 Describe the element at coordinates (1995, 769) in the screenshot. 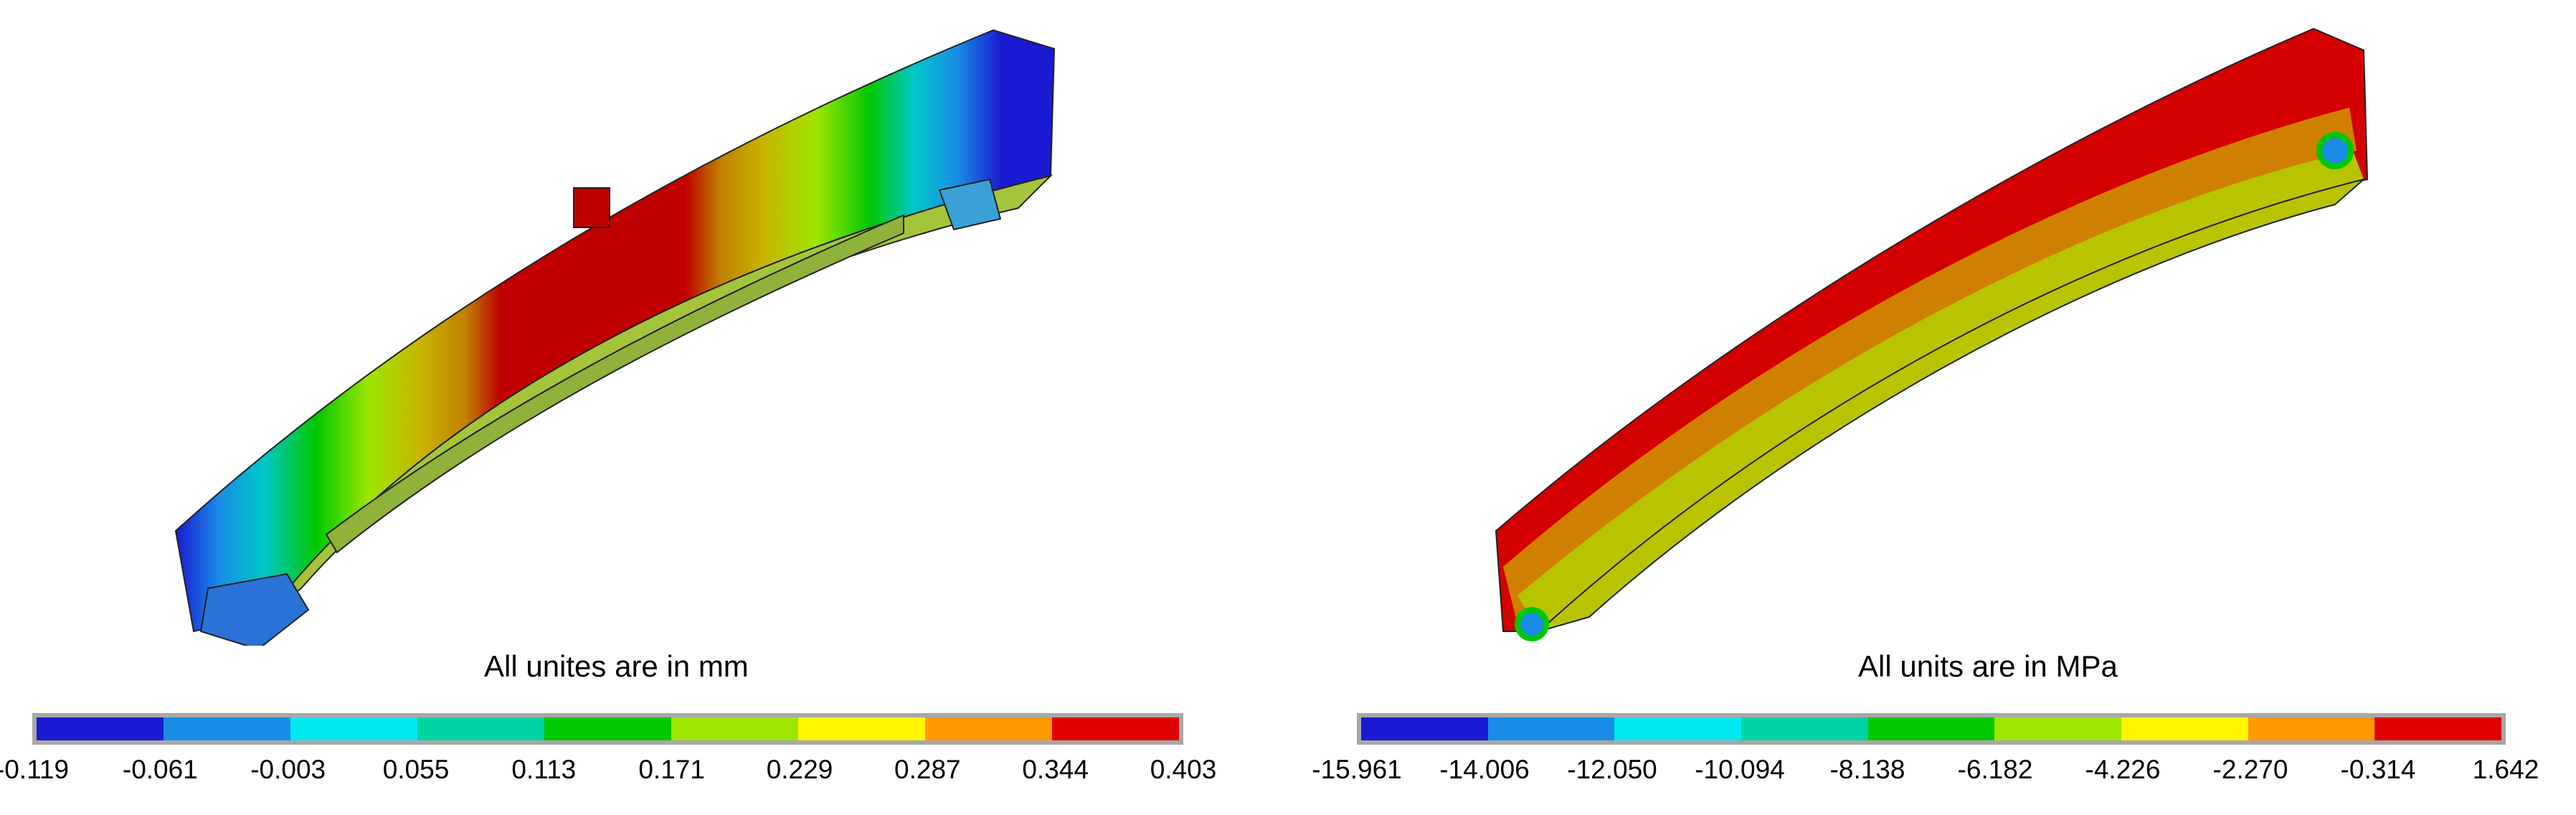

I see `legend-tick-label: -6.182` at that location.